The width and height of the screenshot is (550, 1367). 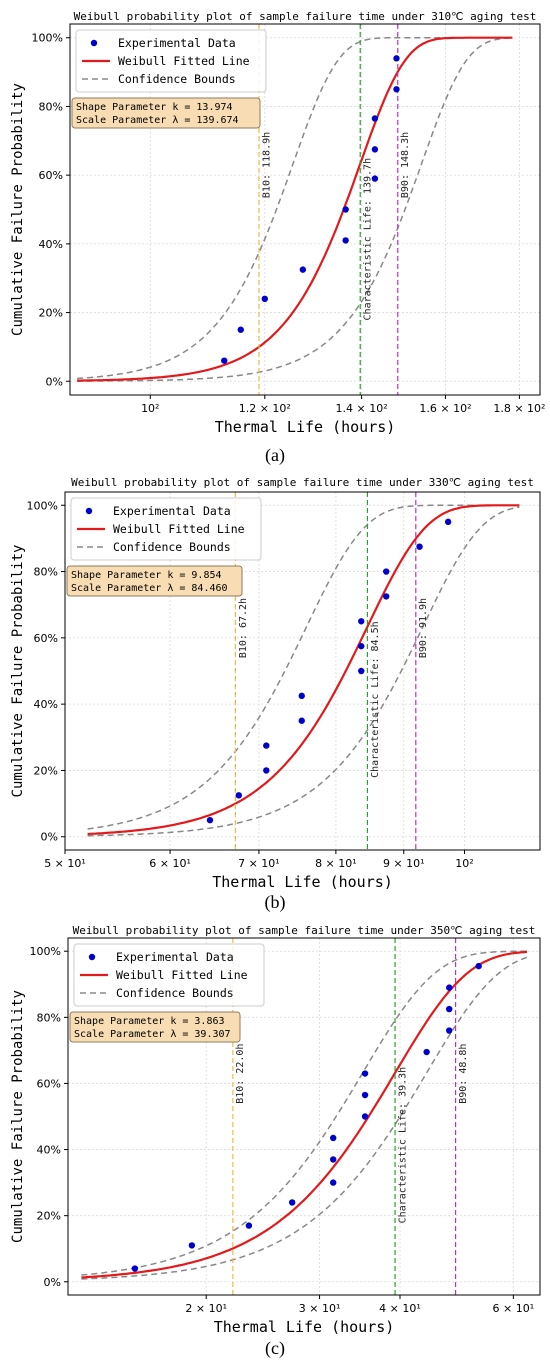 I want to click on b10-label: B10: 67.2h, so click(x=243, y=628).